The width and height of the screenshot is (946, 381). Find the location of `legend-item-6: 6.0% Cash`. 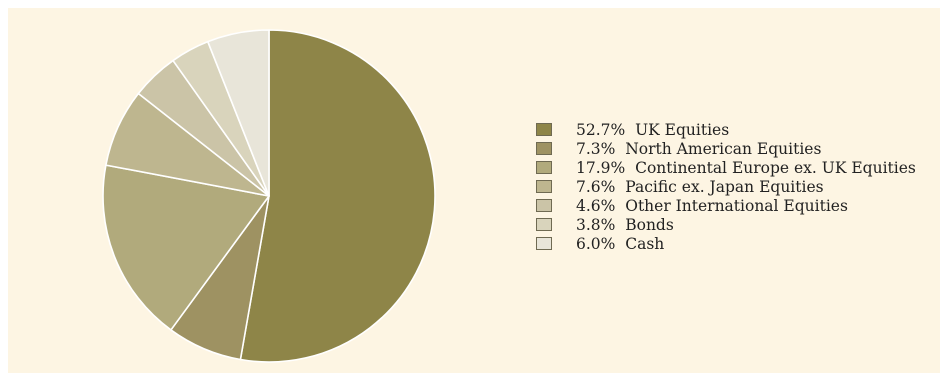

legend-item-6: 6.0% Cash is located at coordinates (726, 243).